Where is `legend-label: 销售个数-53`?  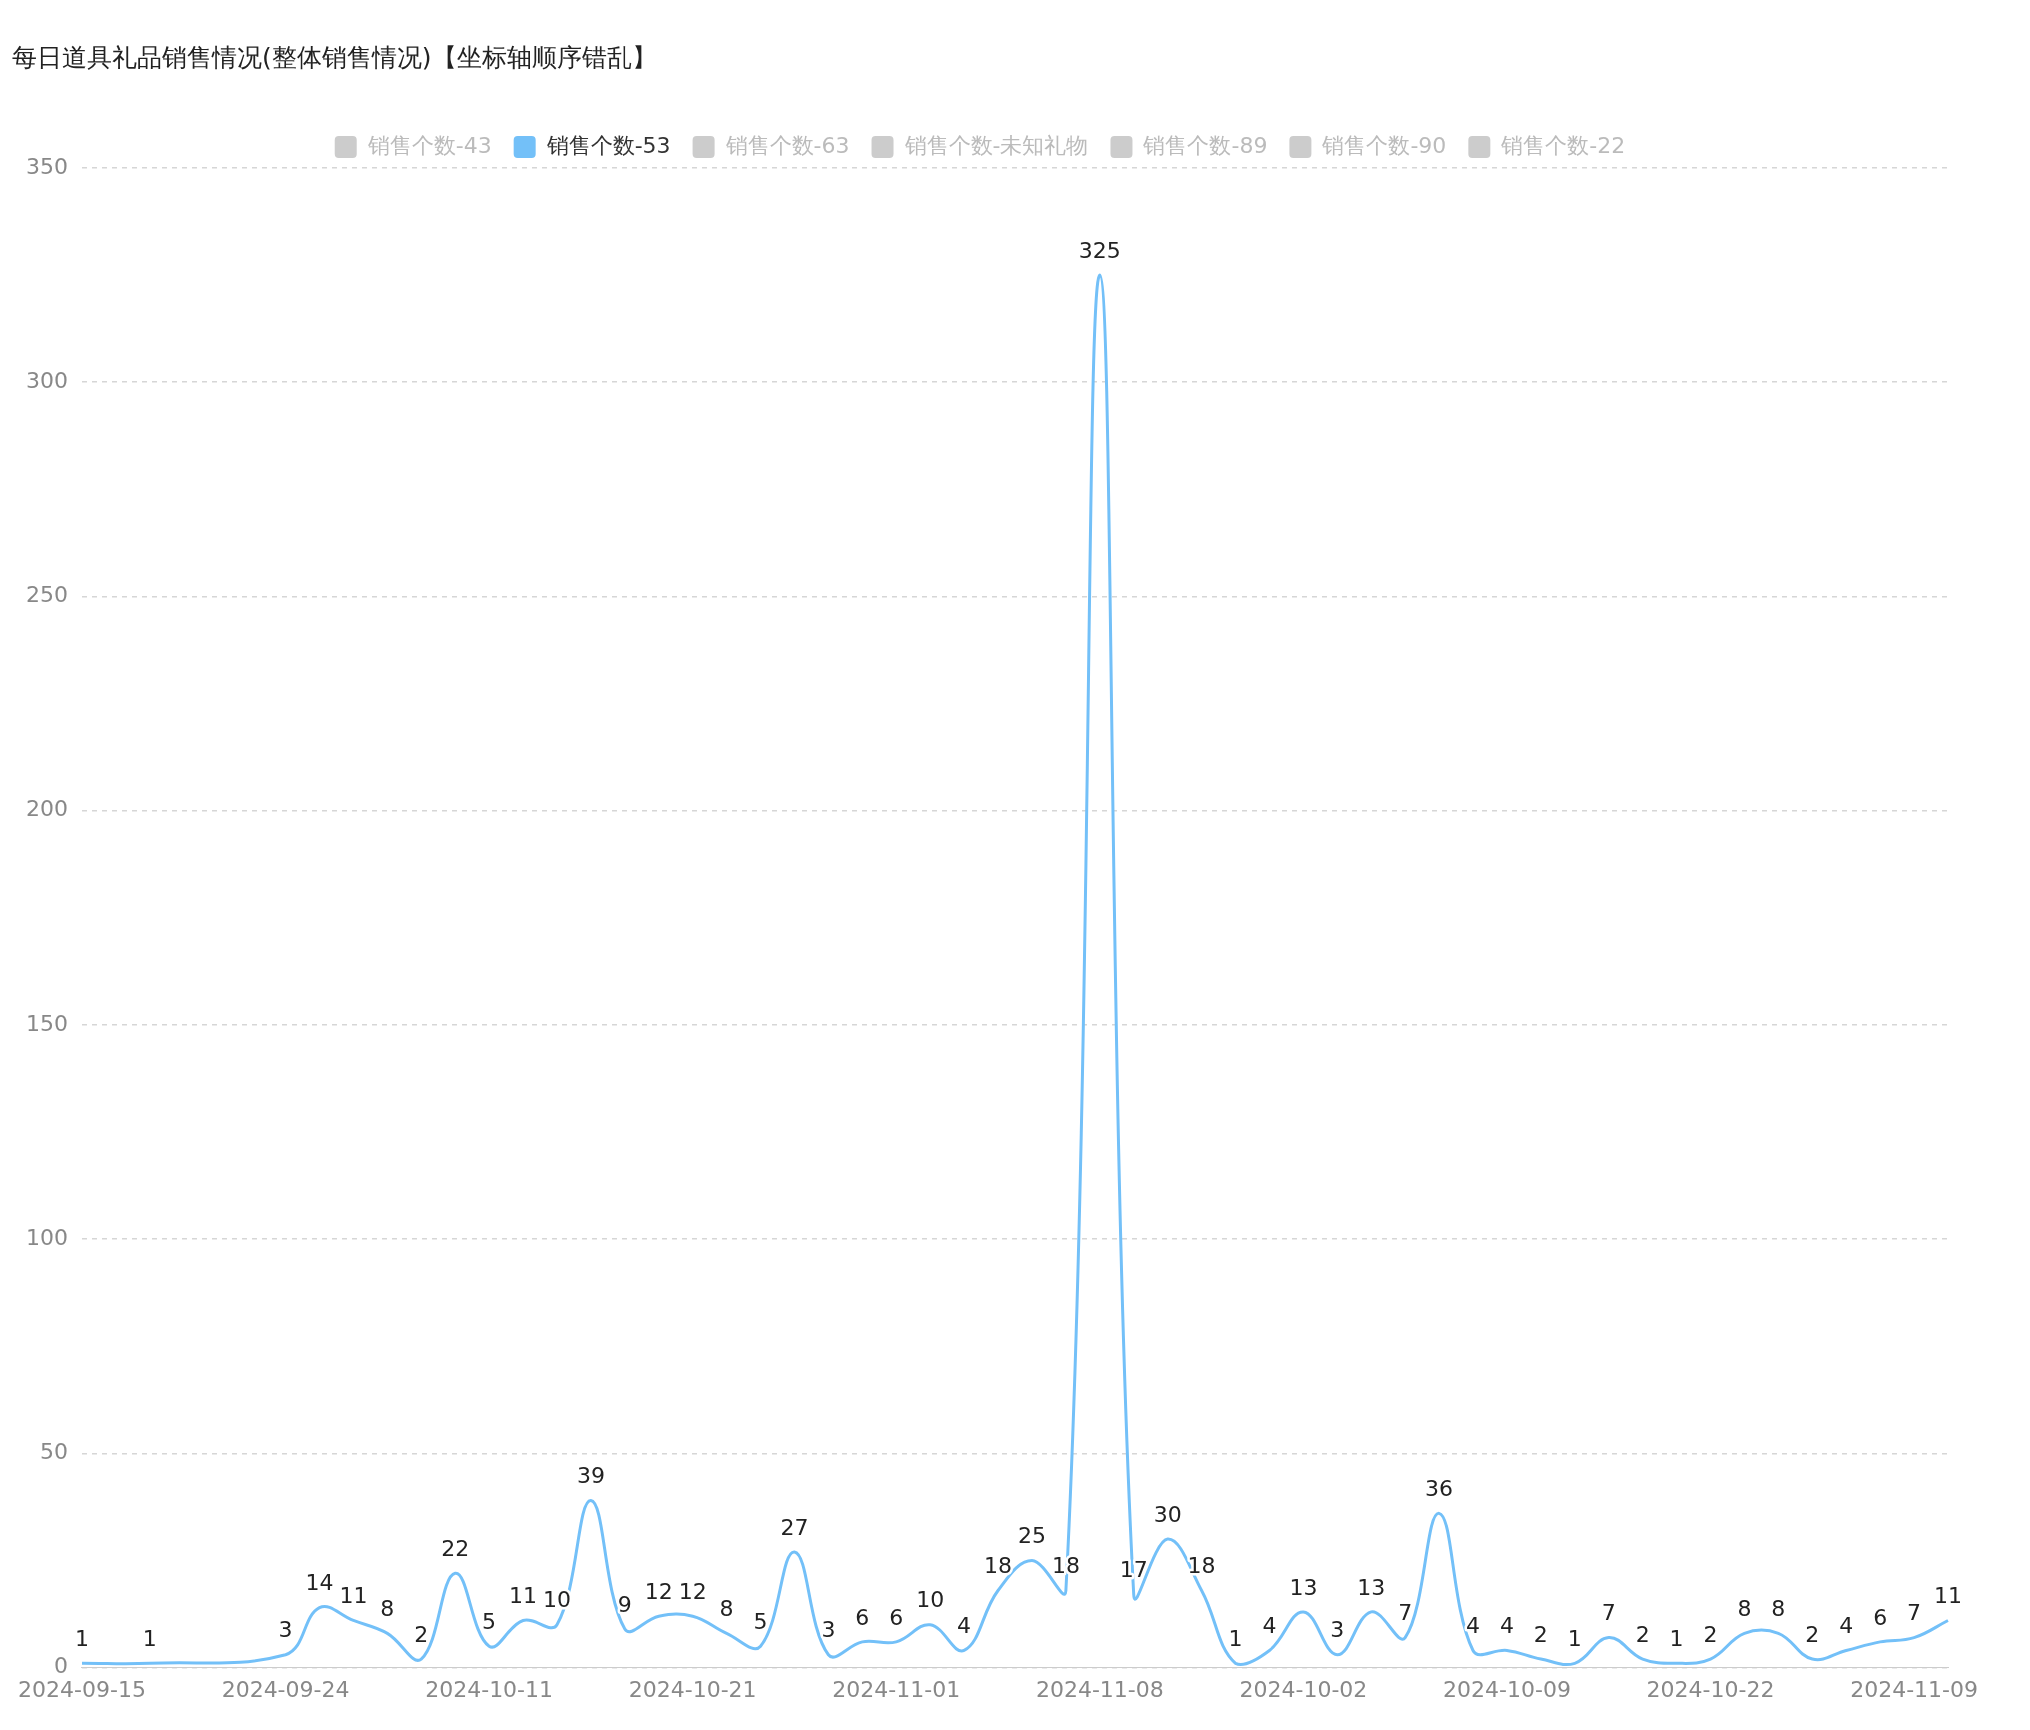 legend-label: 销售个数-53 is located at coordinates (608, 145).